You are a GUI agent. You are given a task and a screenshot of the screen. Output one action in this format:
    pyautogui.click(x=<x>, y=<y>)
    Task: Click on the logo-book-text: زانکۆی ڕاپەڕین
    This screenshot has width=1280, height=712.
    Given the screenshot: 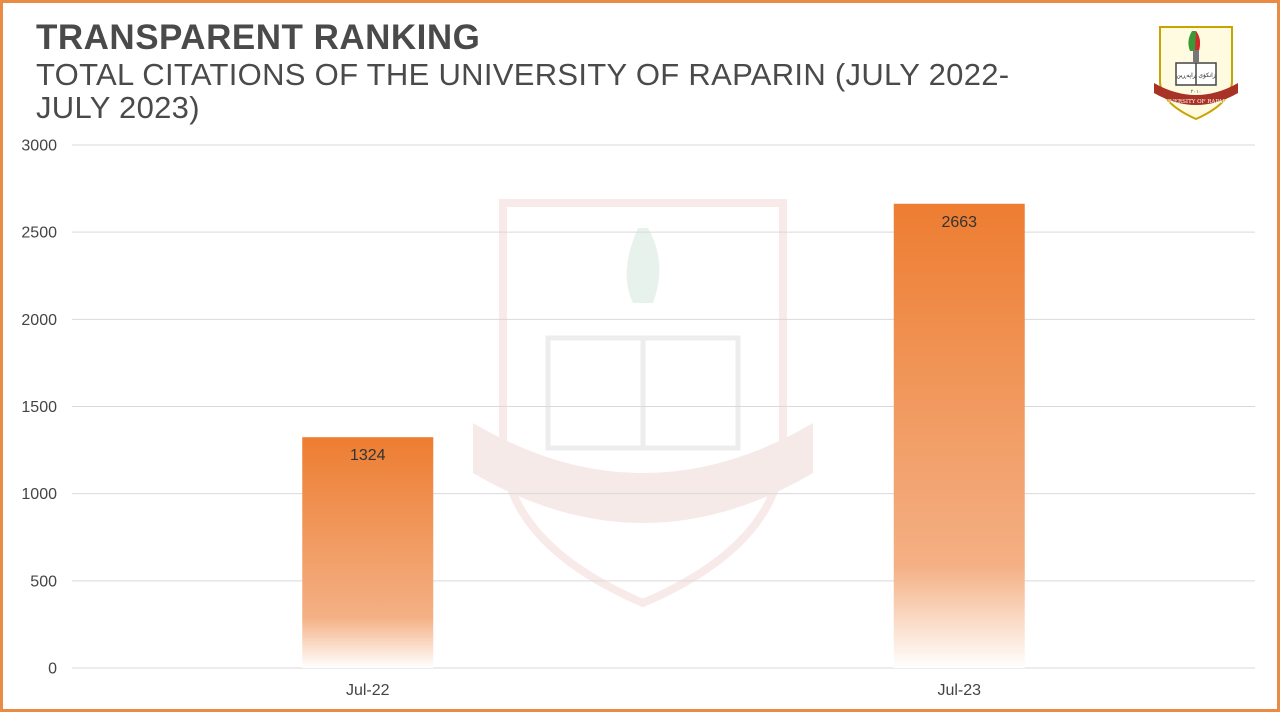 What is the action you would take?
    pyautogui.click(x=1195, y=75)
    